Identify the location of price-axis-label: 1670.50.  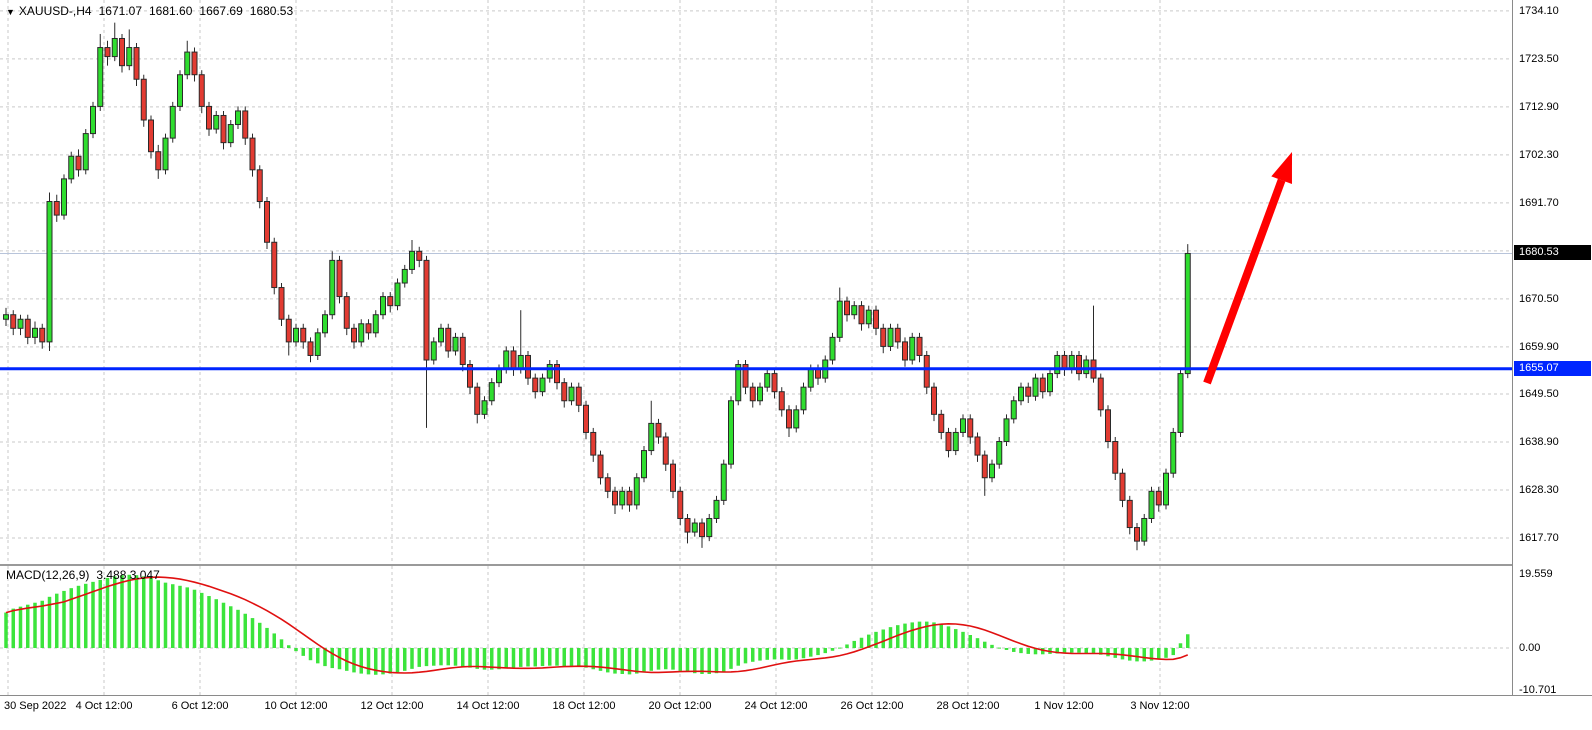
(1539, 298).